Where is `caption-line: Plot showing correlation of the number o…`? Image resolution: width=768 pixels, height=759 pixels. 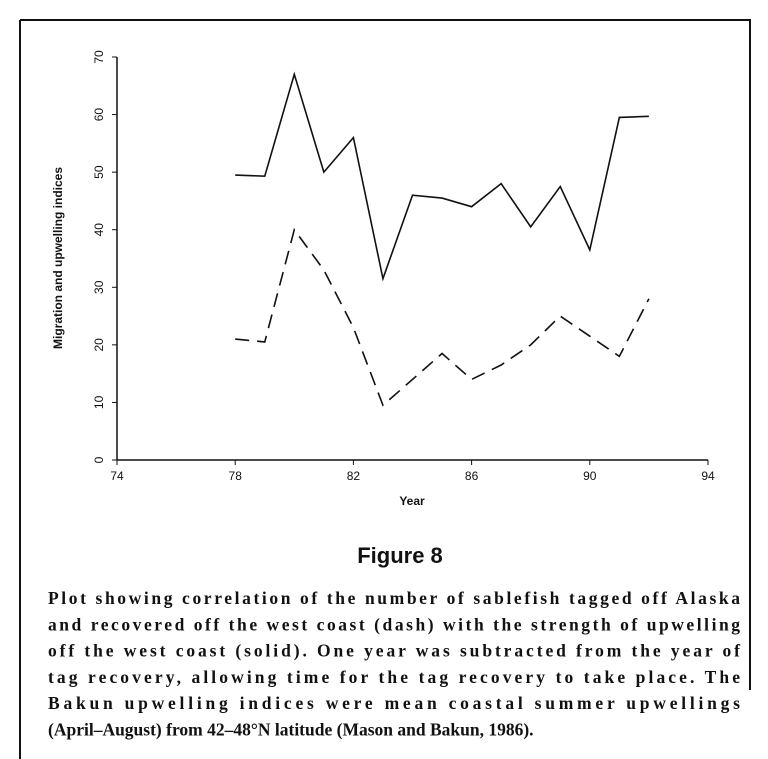
caption-line: Plot showing correlation of the number o… is located at coordinates (394, 598).